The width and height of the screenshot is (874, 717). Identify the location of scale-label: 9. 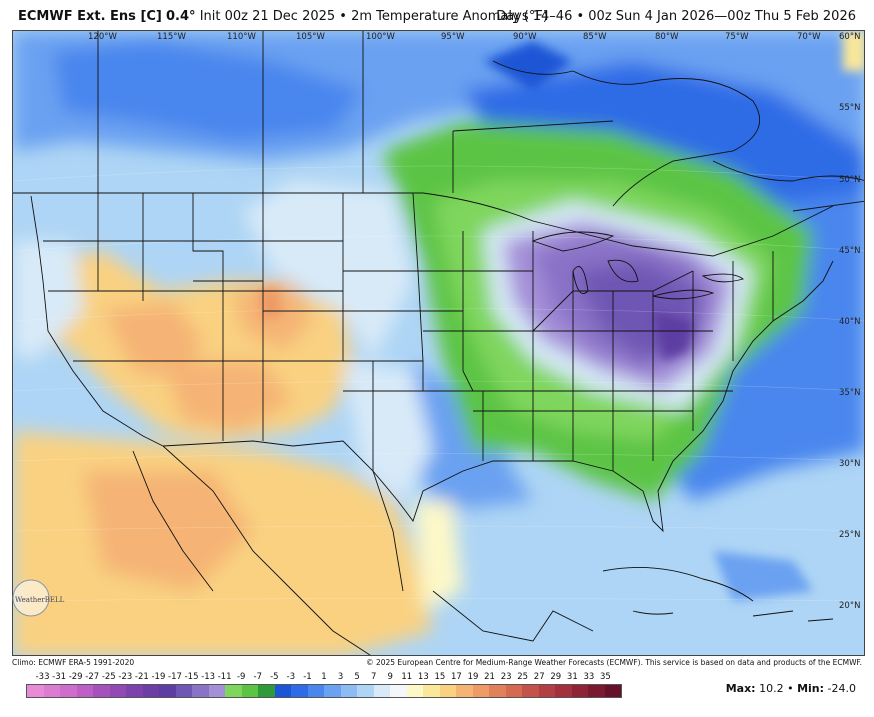
(390, 677).